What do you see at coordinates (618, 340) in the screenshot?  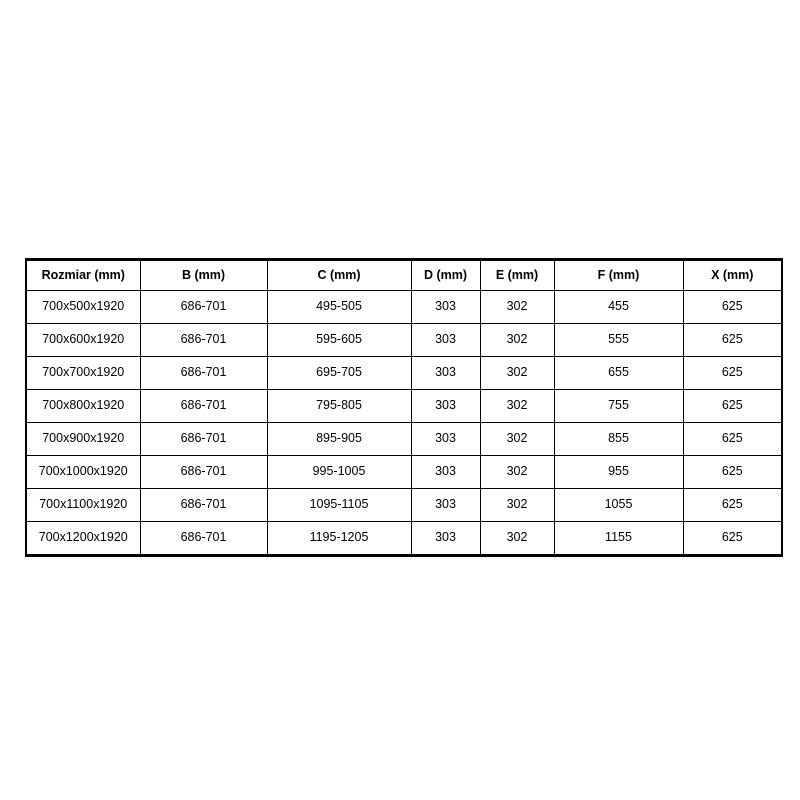 I see `cell-f: 555` at bounding box center [618, 340].